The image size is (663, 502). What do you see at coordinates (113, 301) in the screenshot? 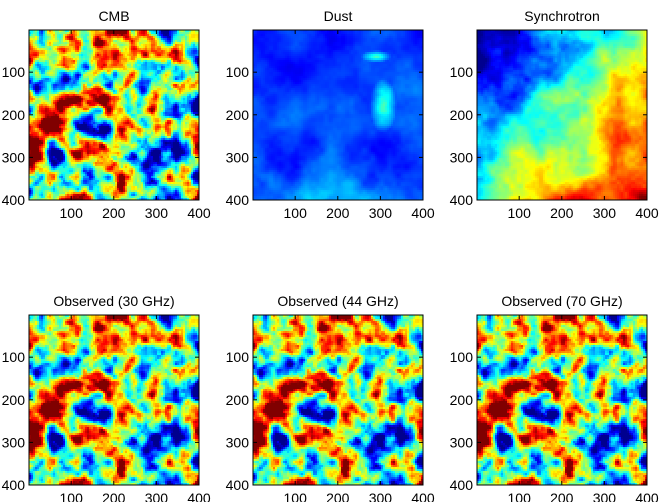
I see `panel-title: Observed (30 GHz)` at bounding box center [113, 301].